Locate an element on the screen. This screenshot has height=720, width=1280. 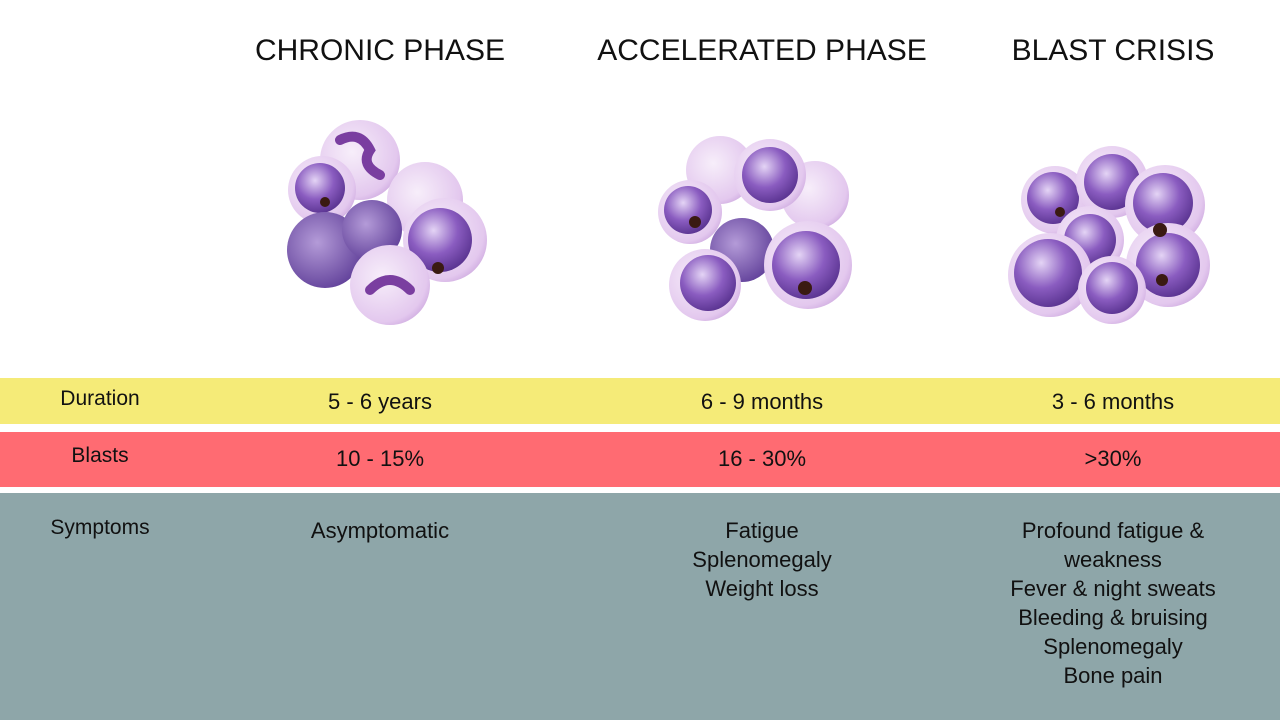
cell-value: 3 - 6 months is located at coordinates (1113, 401).